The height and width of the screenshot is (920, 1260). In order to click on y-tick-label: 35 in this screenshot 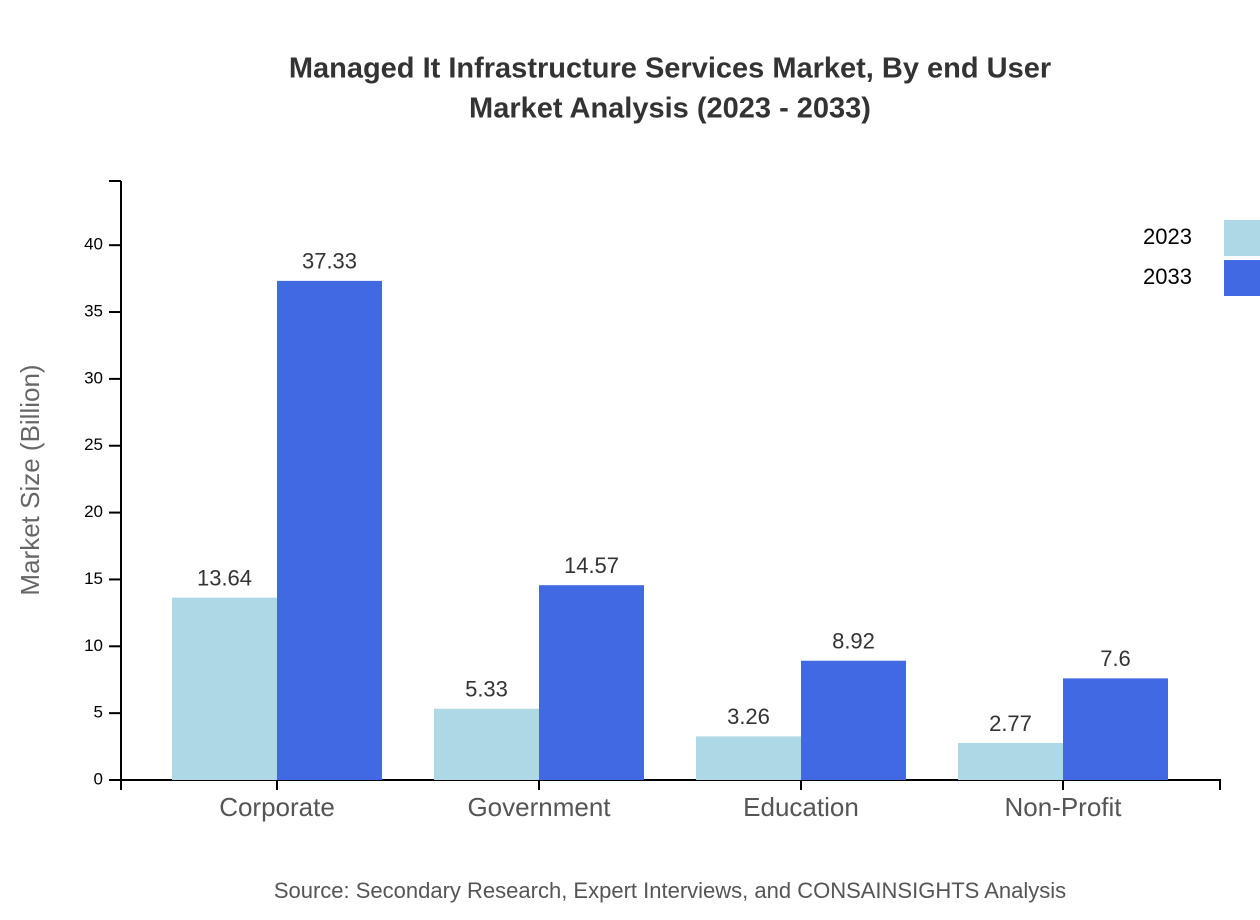, I will do `click(93, 311)`.